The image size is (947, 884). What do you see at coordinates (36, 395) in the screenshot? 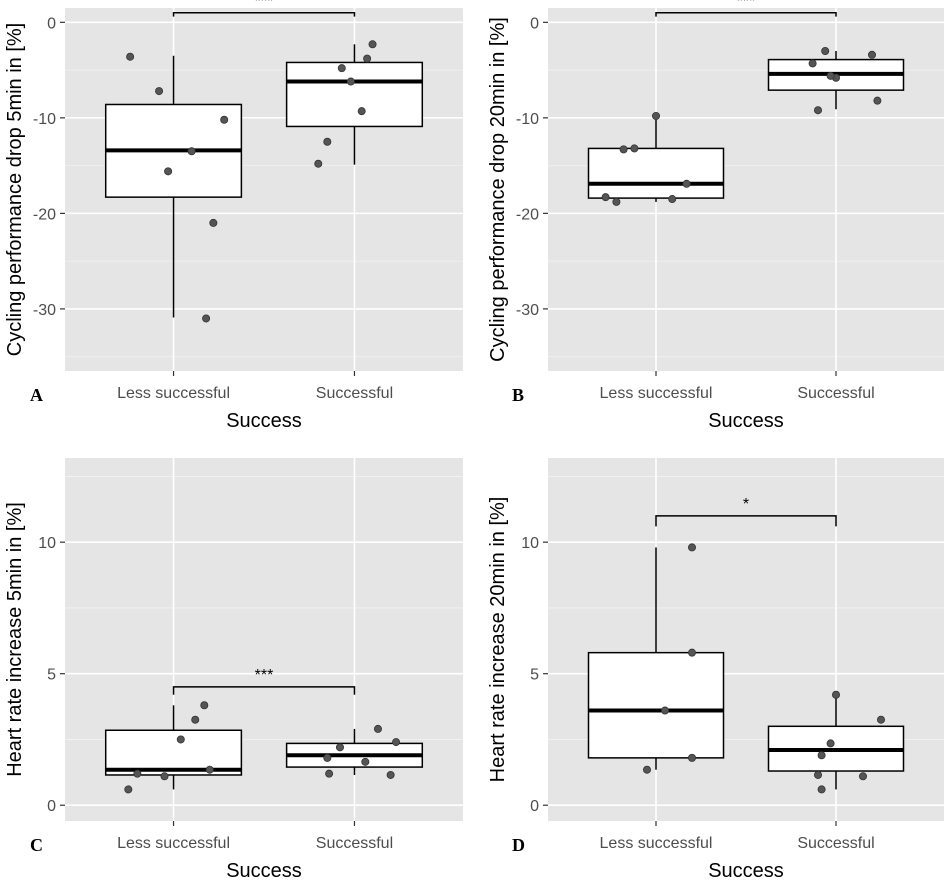
I see `panel-letter: A` at bounding box center [36, 395].